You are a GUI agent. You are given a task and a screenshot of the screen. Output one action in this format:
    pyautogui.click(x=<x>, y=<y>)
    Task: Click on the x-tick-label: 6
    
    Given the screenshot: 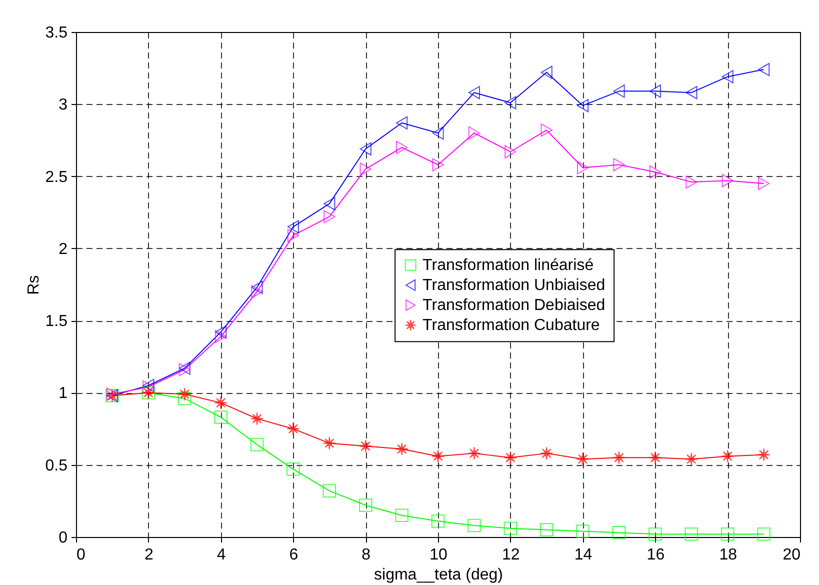 What is the action you would take?
    pyautogui.click(x=293, y=555)
    